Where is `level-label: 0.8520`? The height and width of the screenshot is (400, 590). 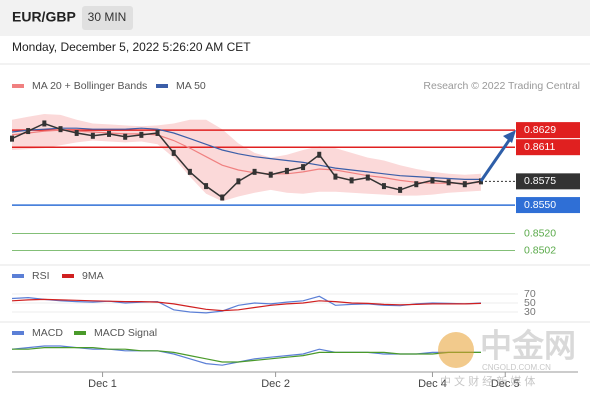
level-label: 0.8520 is located at coordinates (540, 233).